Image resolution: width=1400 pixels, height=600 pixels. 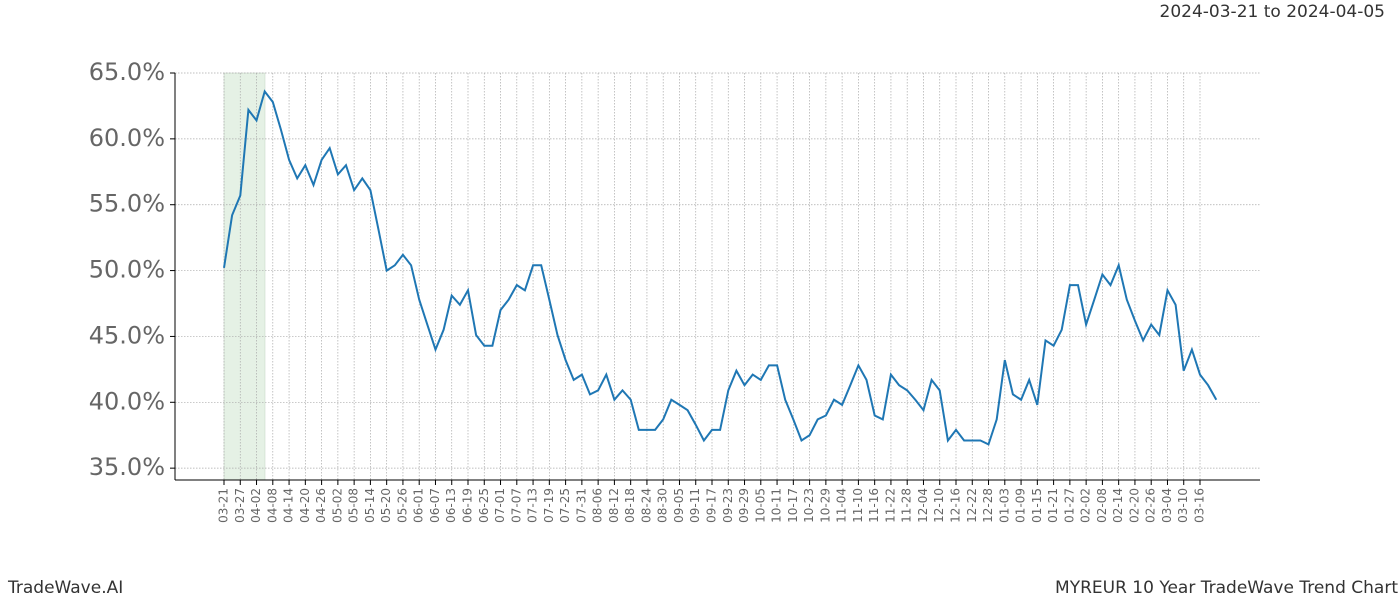 I want to click on x-tick-label: 02-26, so click(x=1151, y=505).